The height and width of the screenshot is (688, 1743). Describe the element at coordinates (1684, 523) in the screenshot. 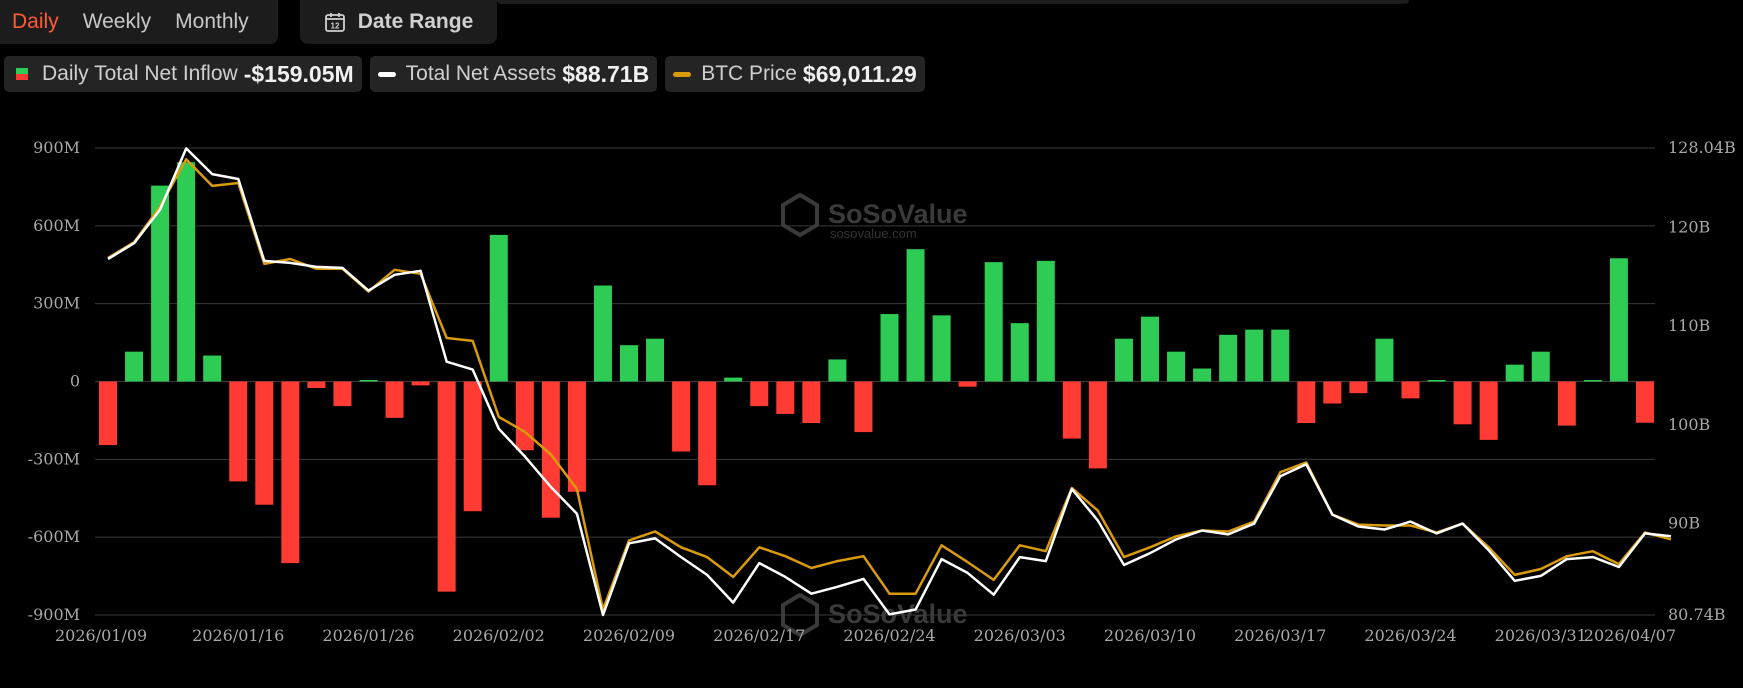

I see `right-tick-label: 90B` at that location.